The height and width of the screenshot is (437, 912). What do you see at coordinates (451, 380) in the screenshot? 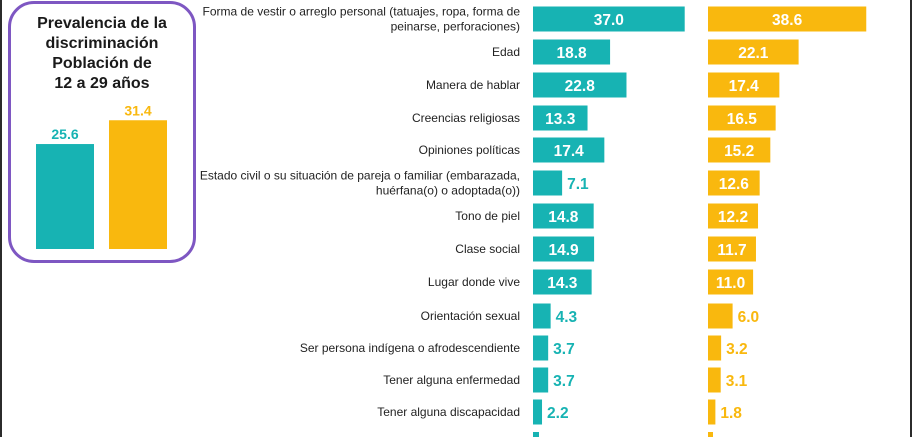
I see `category-label-11-0: Tener alguna enfermedad` at bounding box center [451, 380].